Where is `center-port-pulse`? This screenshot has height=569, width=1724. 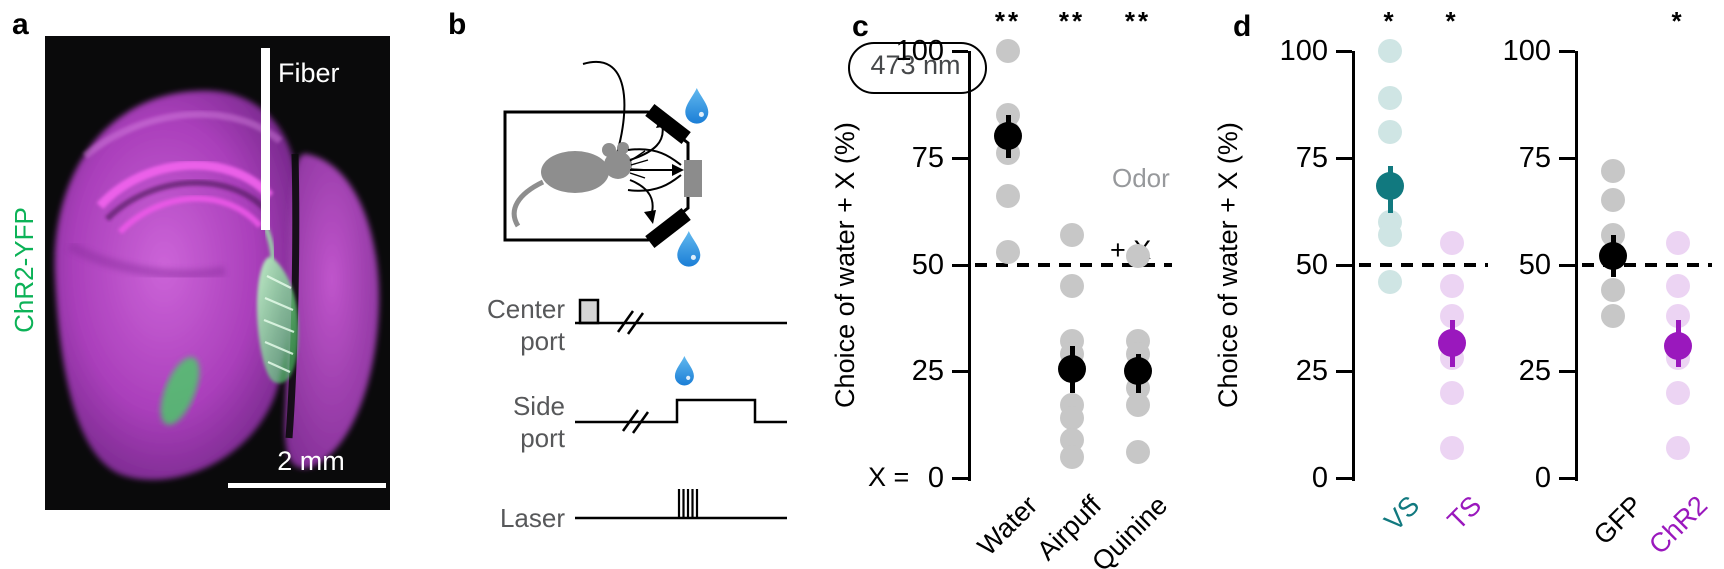
center-port-pulse is located at coordinates (589, 311).